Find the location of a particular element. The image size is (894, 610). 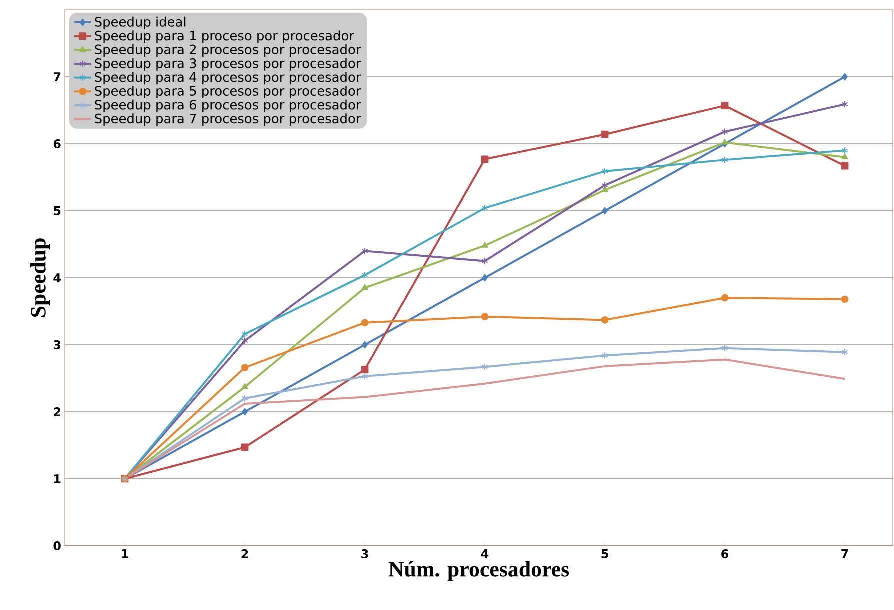

legend-label: Speedup para 6 procesos por procesador is located at coordinates (228, 106).